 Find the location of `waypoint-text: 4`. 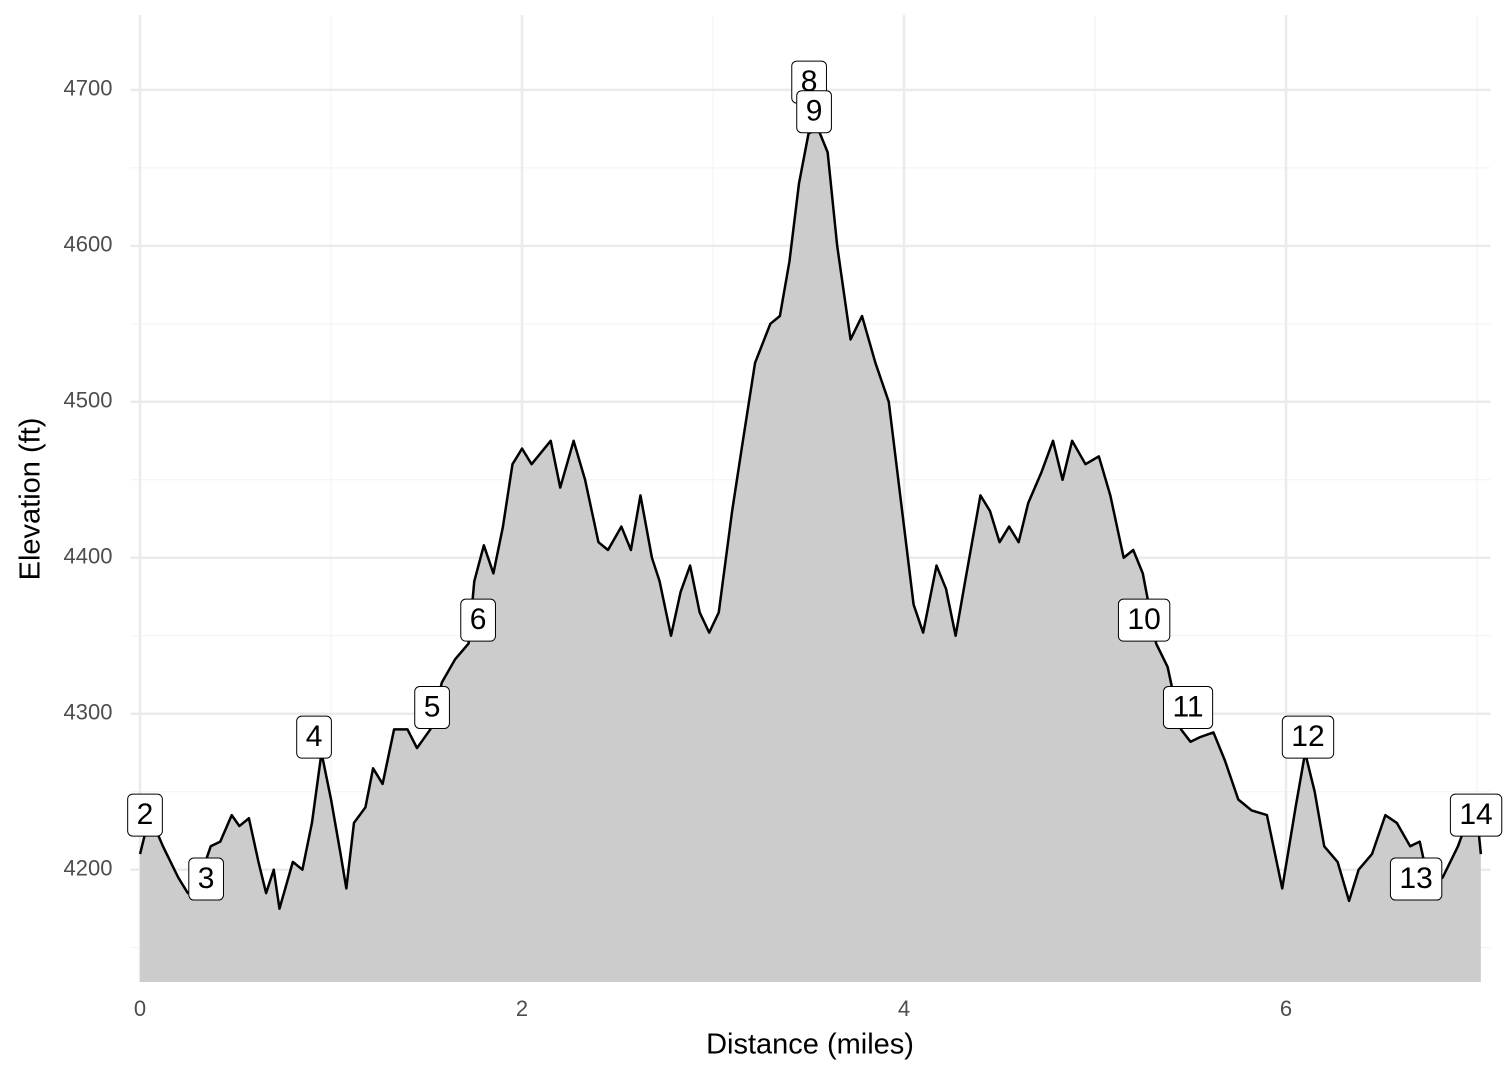

waypoint-text: 4 is located at coordinates (314, 736).